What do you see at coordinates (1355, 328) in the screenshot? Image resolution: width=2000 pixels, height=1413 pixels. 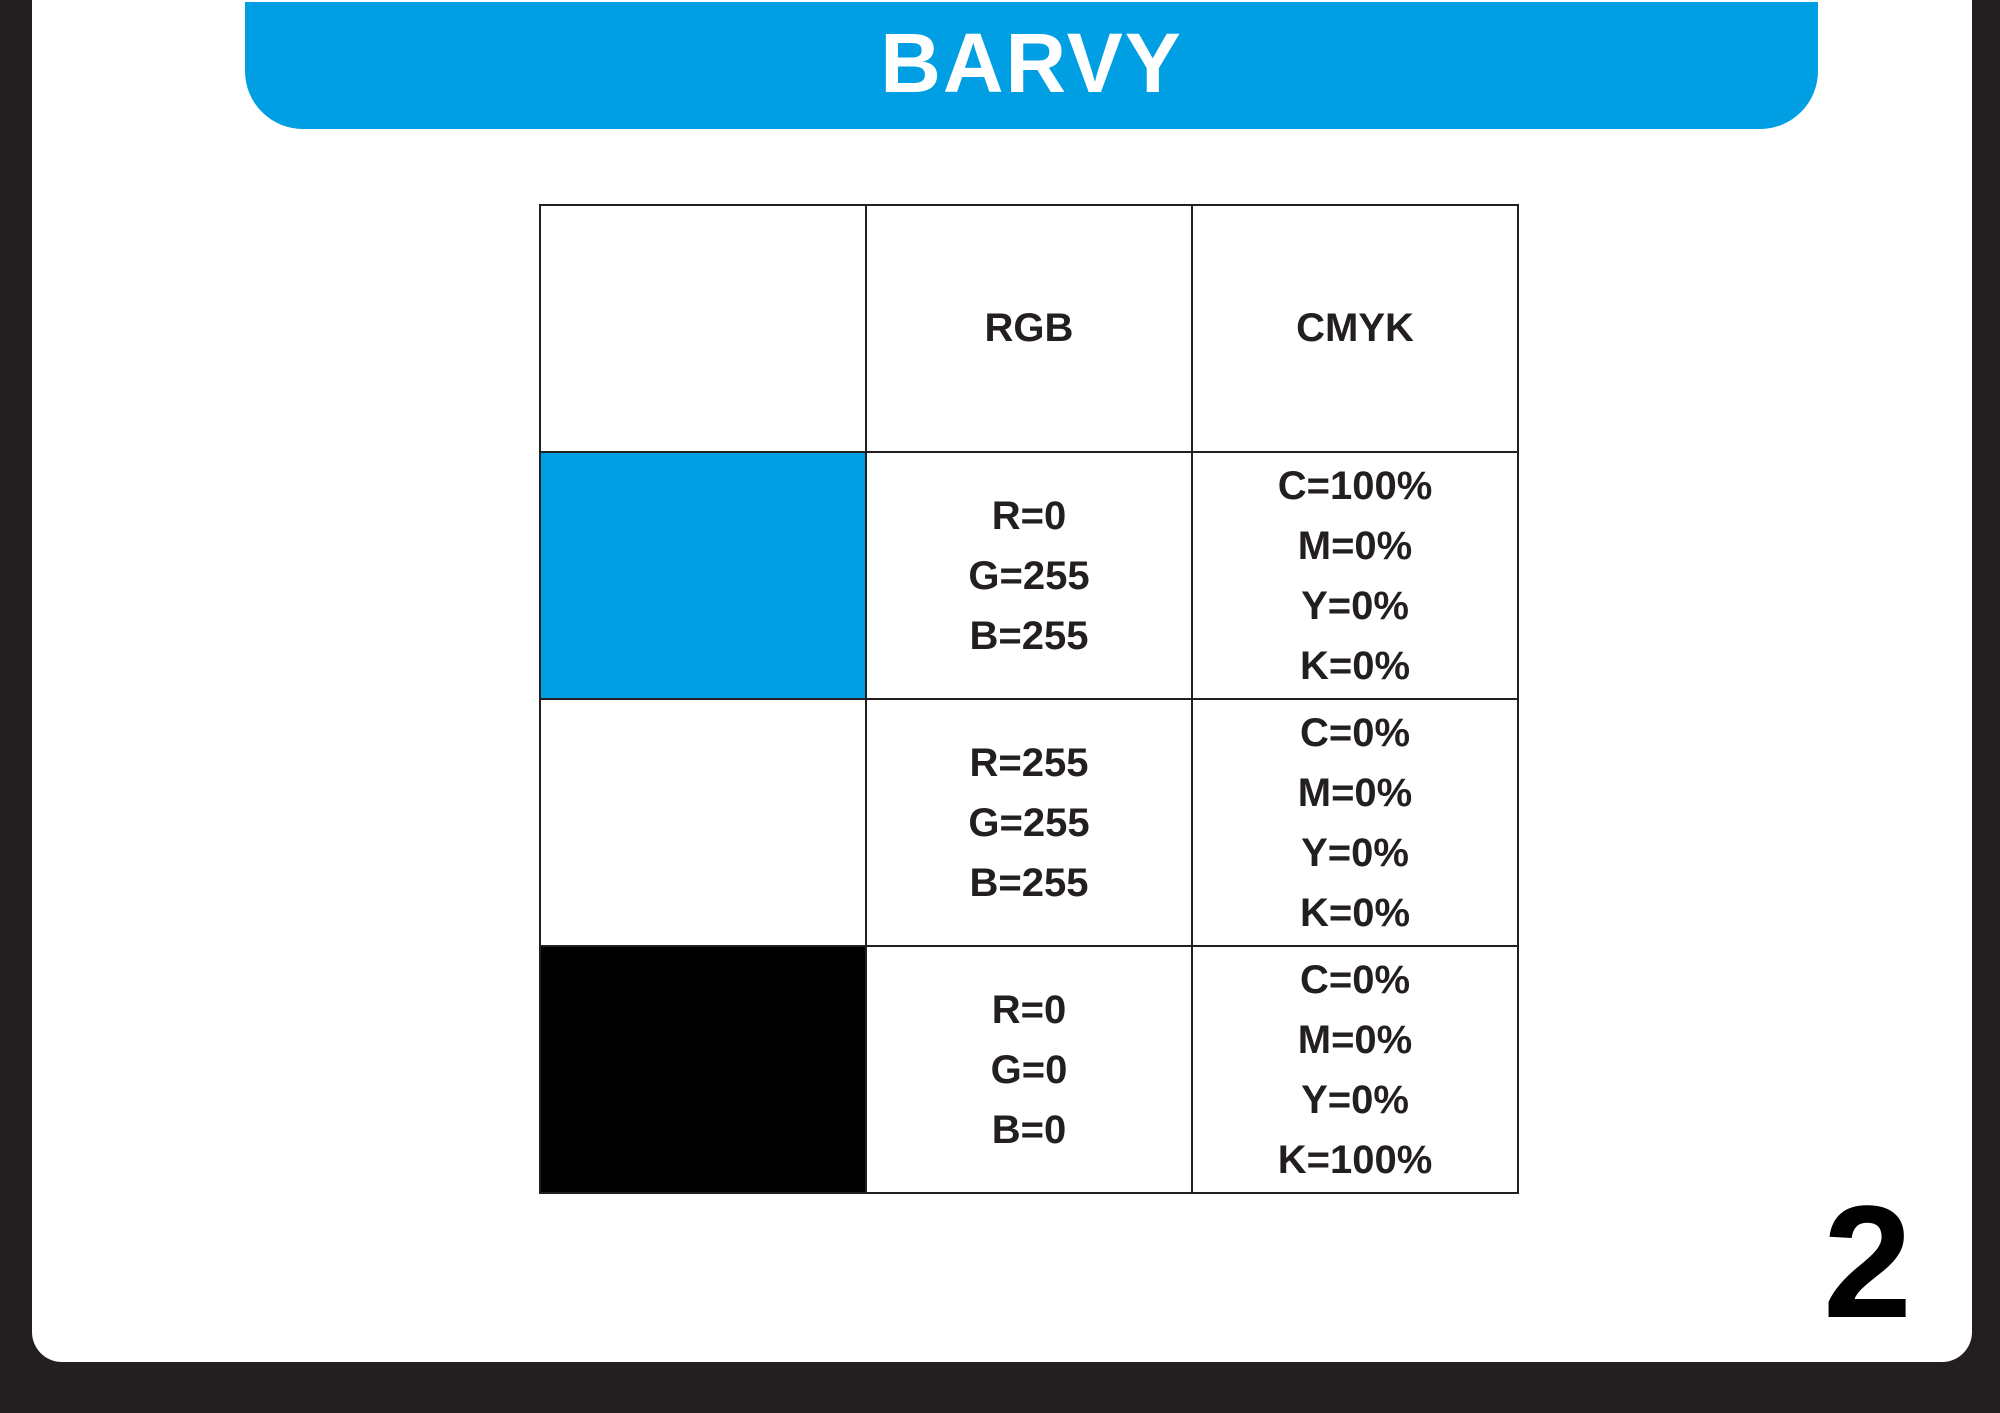 I see `header-cmyk: CMYK` at bounding box center [1355, 328].